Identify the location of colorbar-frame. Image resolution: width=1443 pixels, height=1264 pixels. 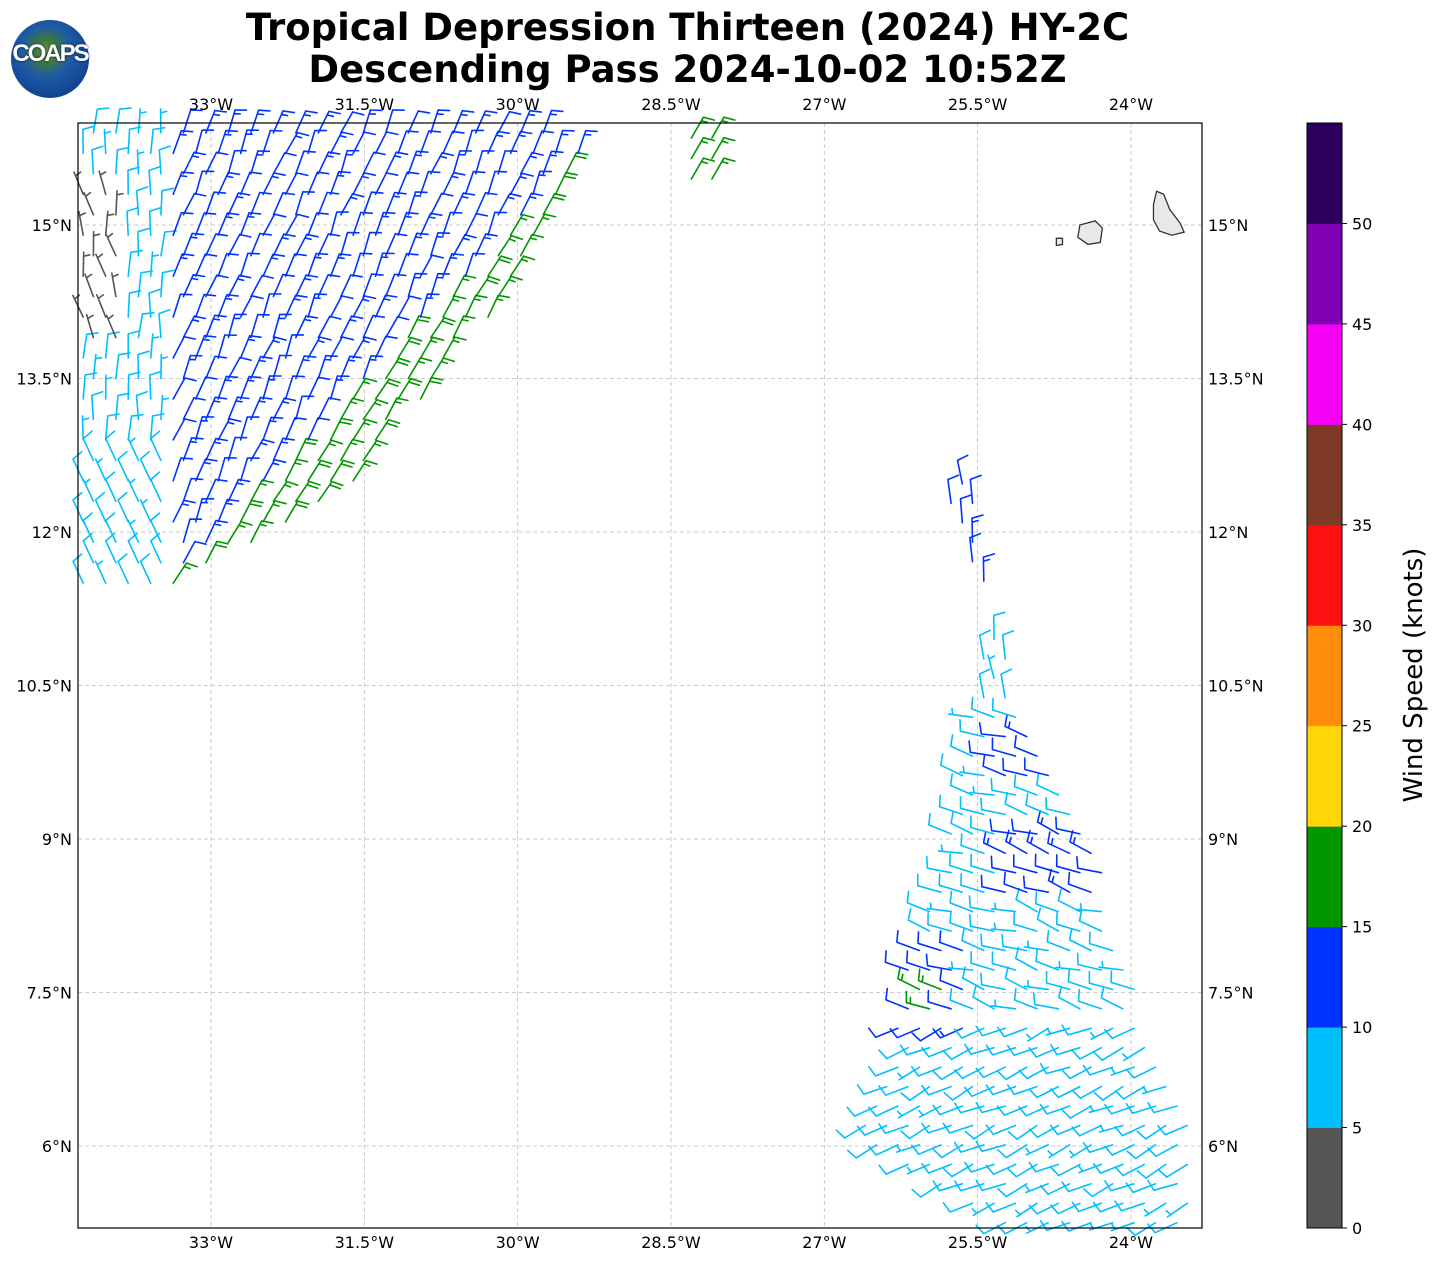
(1324, 675).